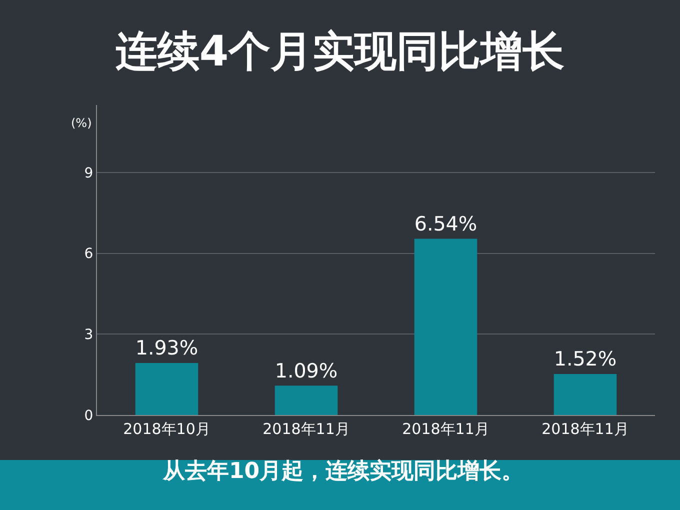  What do you see at coordinates (89, 335) in the screenshot?
I see `y-tick-label: 3` at bounding box center [89, 335].